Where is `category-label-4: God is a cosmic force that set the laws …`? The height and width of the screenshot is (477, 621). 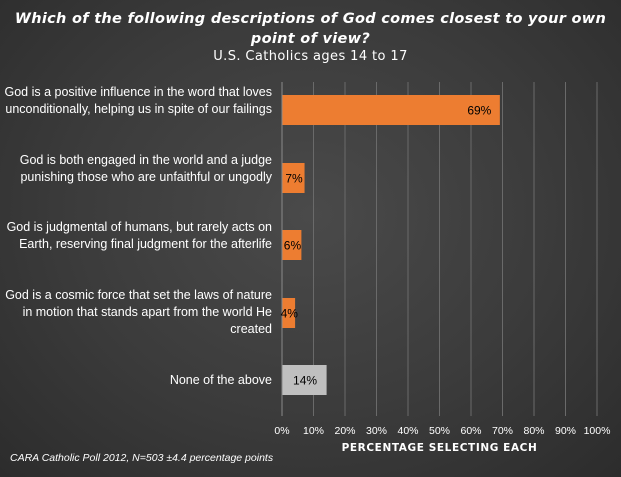 category-label-4: God is a cosmic force that set the laws … is located at coordinates (138, 312).